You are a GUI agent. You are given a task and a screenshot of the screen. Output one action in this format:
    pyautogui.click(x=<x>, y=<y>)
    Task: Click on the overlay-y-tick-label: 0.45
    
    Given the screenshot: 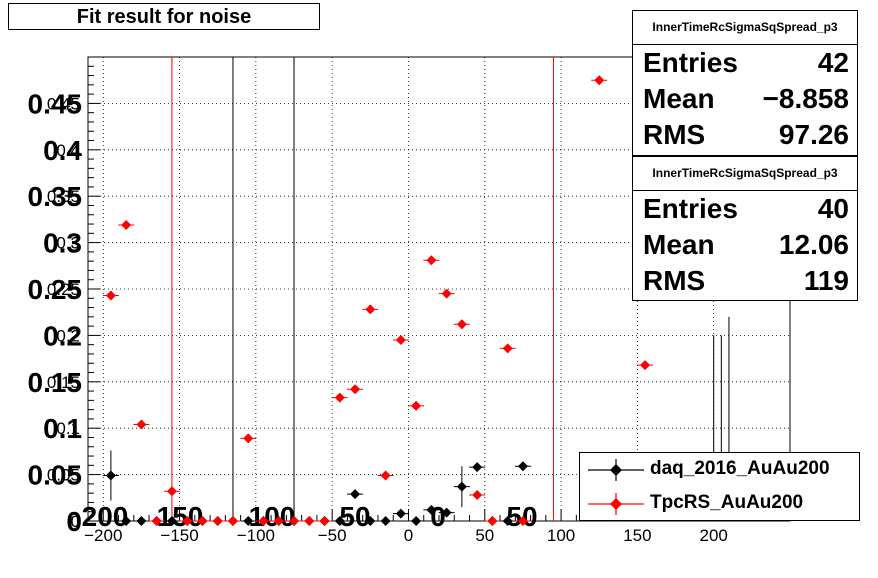 What is the action you would take?
    pyautogui.click(x=55, y=103)
    